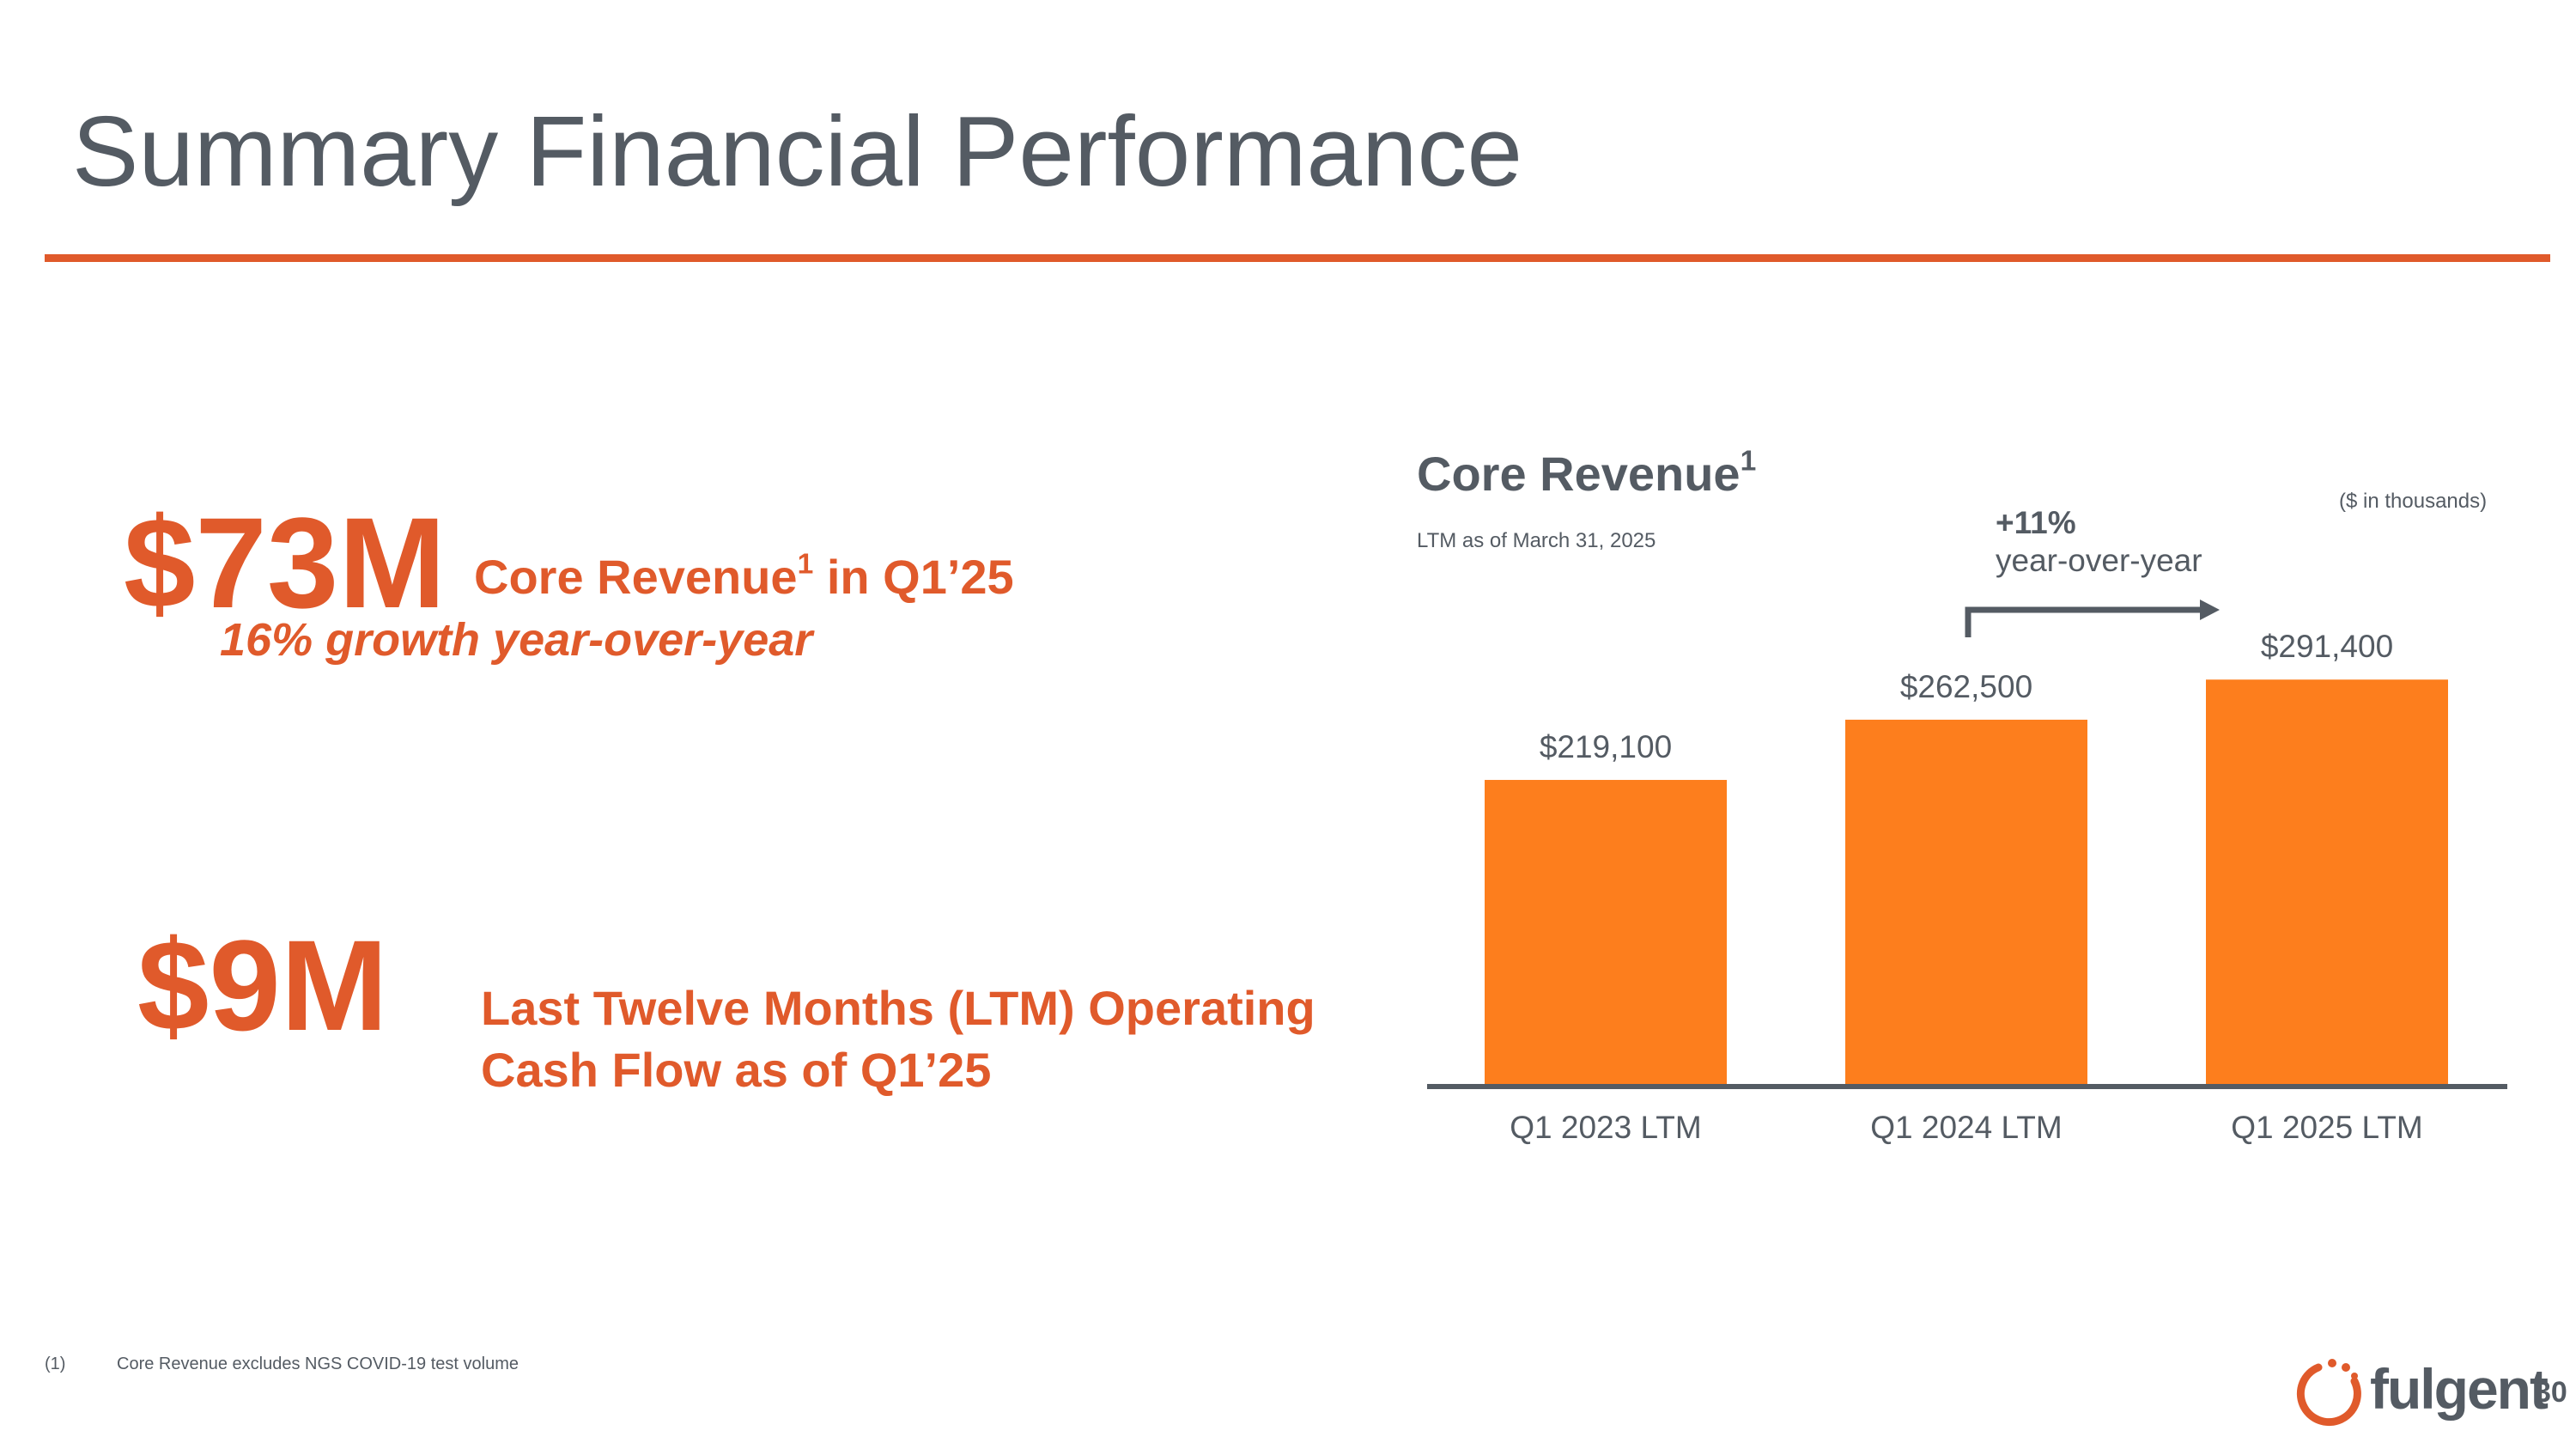 Image resolution: width=2576 pixels, height=1449 pixels. I want to click on page-title: Summary Financial Performance, so click(797, 151).